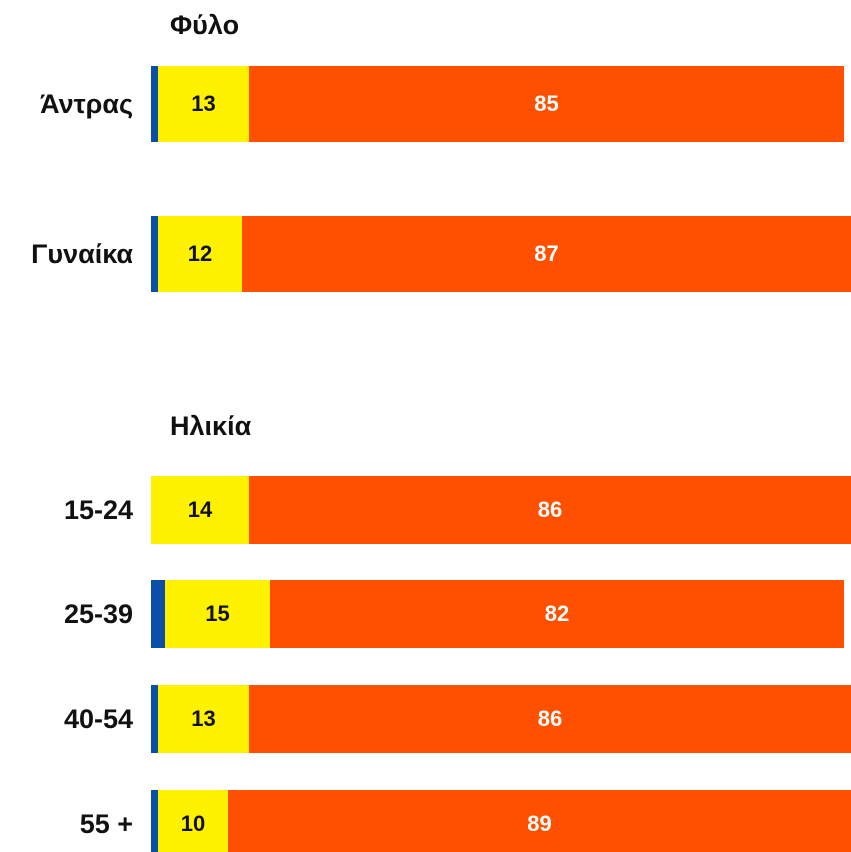  I want to click on value-label: 14, so click(200, 509).